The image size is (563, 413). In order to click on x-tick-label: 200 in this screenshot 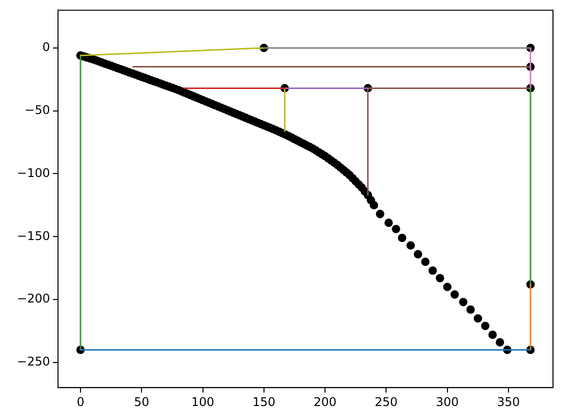, I will do `click(325, 401)`.